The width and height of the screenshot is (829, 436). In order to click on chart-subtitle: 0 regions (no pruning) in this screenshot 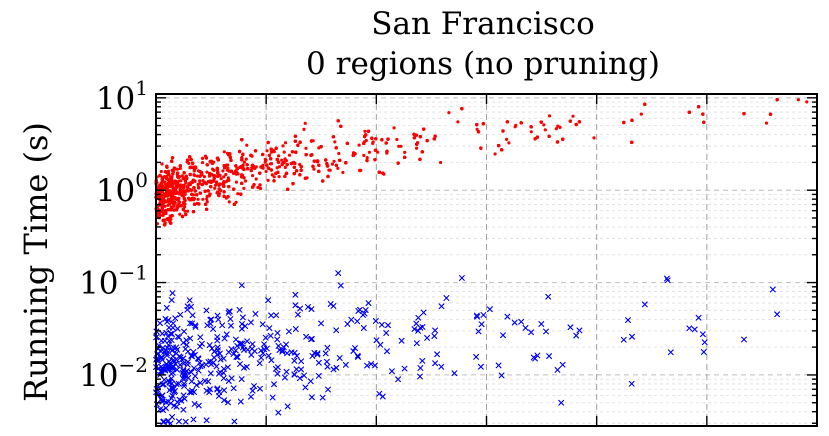, I will do `click(483, 64)`.